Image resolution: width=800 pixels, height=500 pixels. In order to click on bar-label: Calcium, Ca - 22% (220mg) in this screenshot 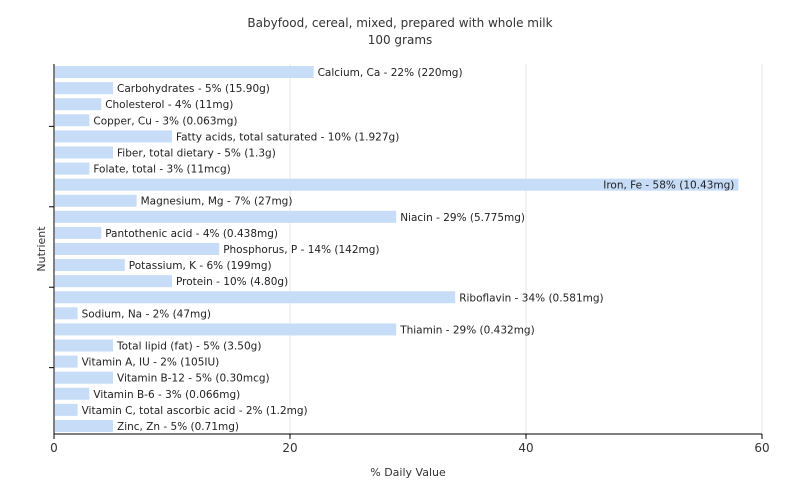, I will do `click(390, 73)`.